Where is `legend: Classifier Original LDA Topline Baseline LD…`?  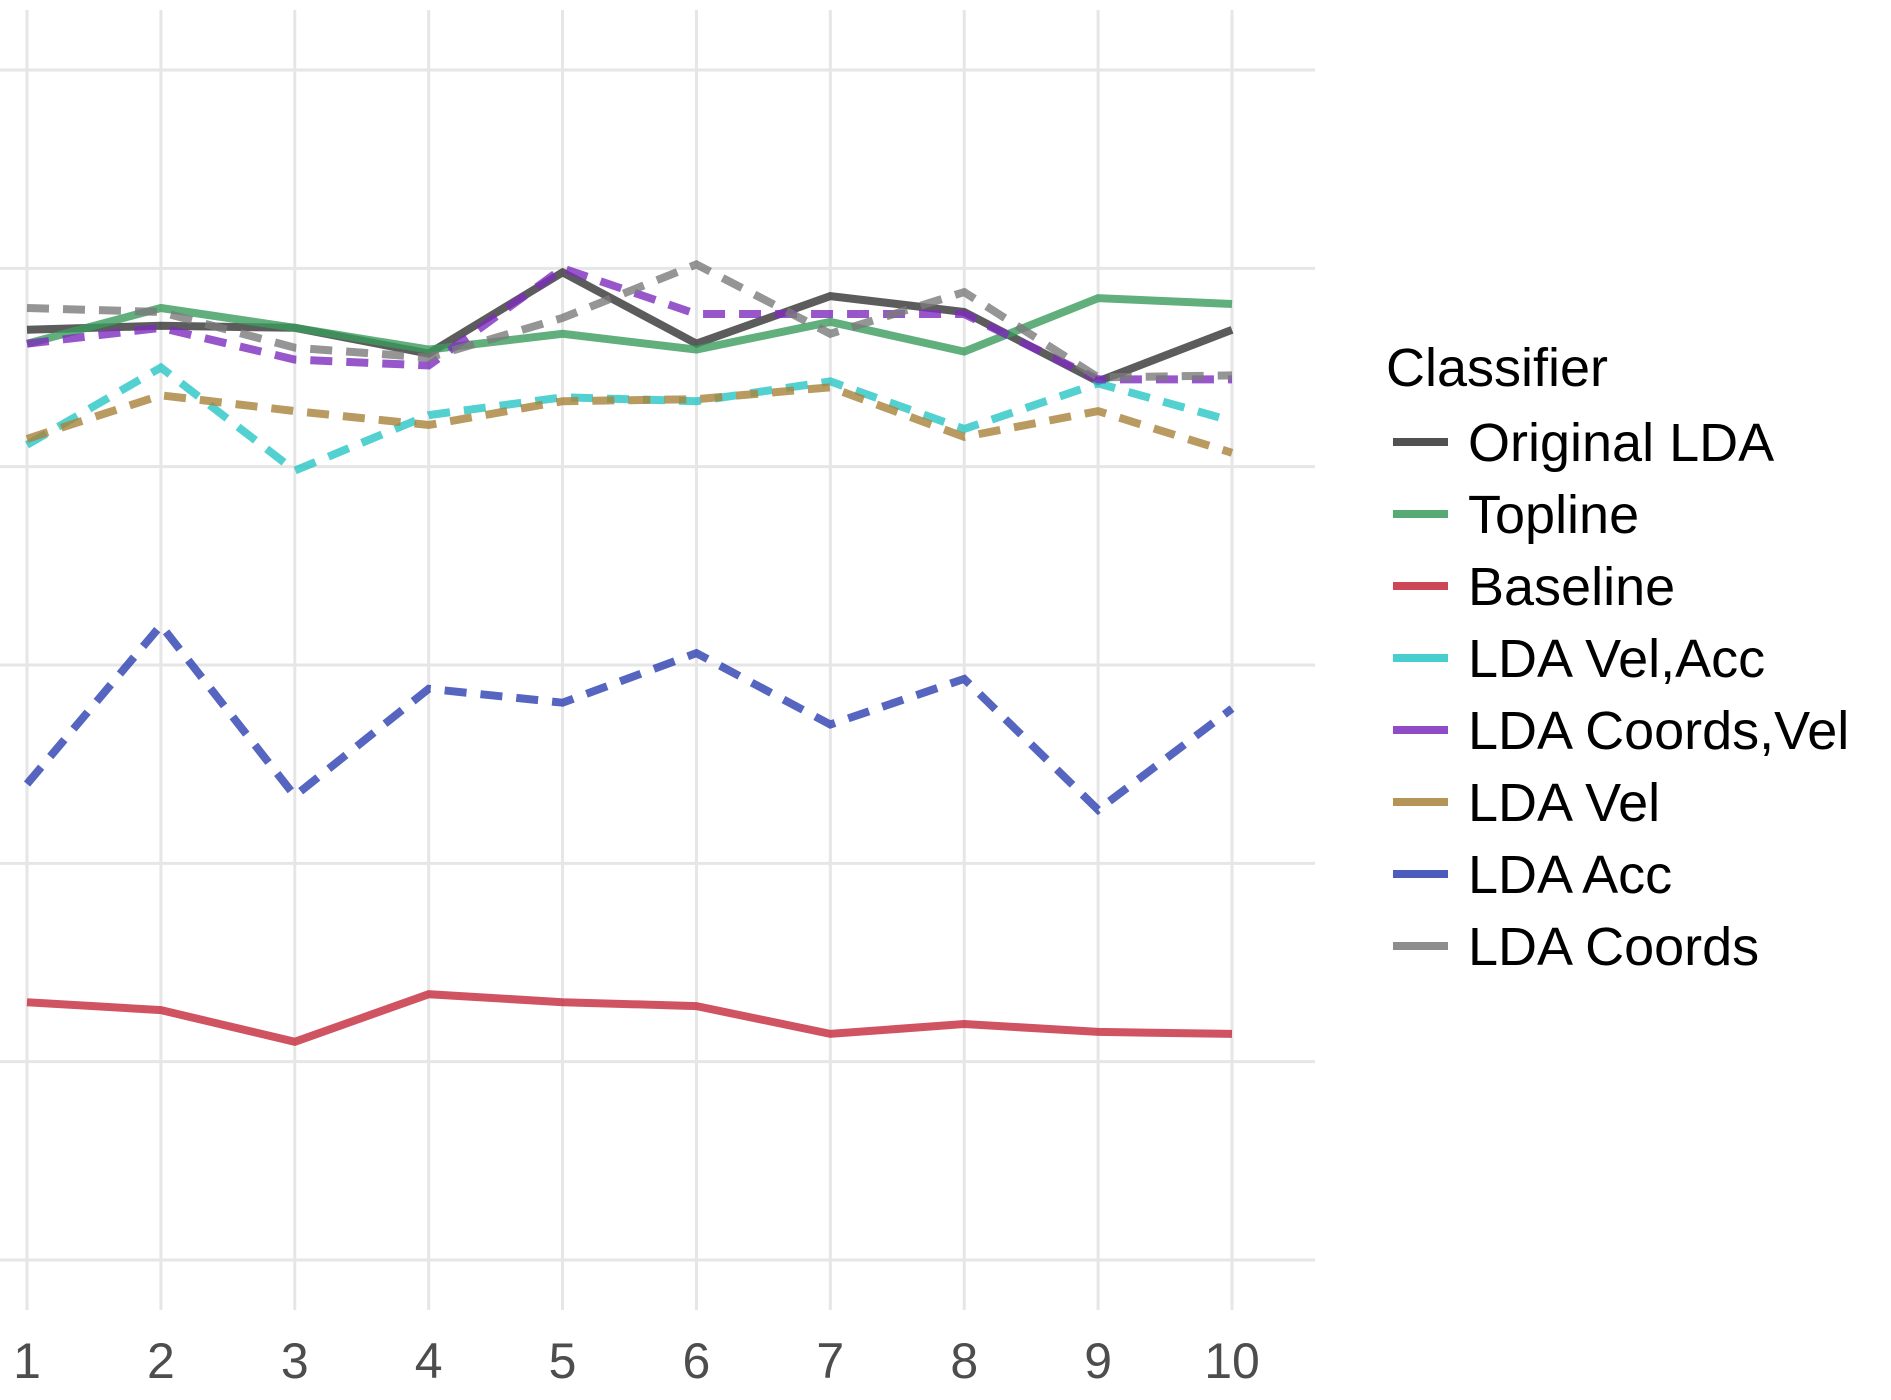 legend: Classifier Original LDA Topline Baseline LD… is located at coordinates (1617, 657).